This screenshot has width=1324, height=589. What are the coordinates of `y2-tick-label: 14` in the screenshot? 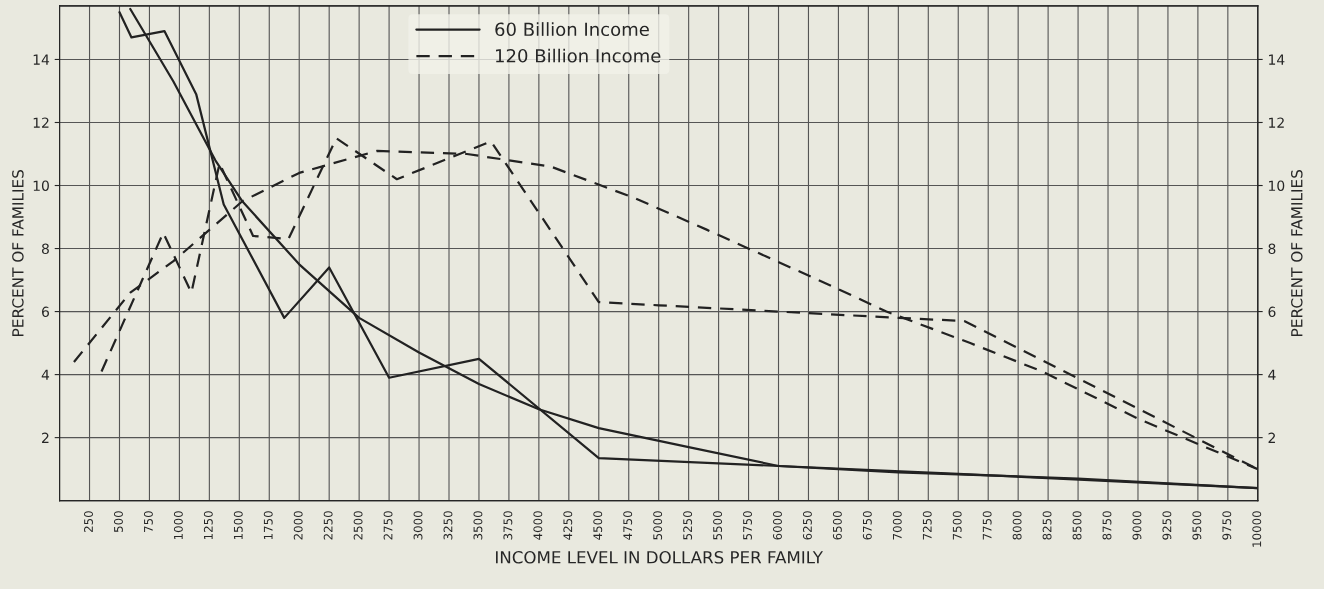 It's located at (1277, 59).